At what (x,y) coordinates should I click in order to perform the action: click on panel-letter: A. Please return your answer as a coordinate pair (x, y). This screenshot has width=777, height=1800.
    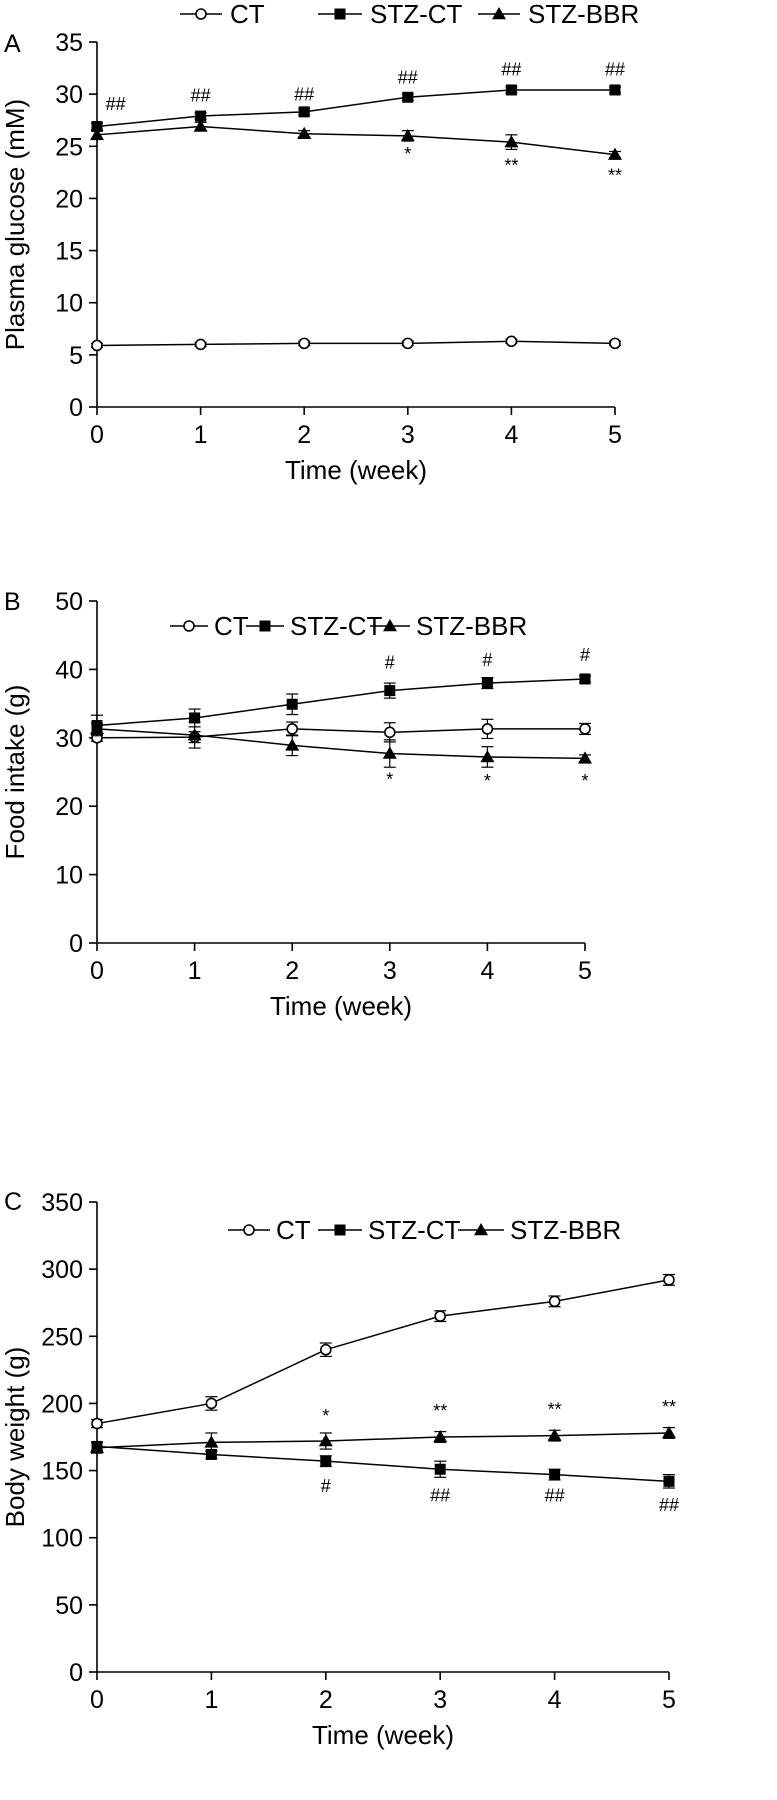
    Looking at the image, I should click on (12, 44).